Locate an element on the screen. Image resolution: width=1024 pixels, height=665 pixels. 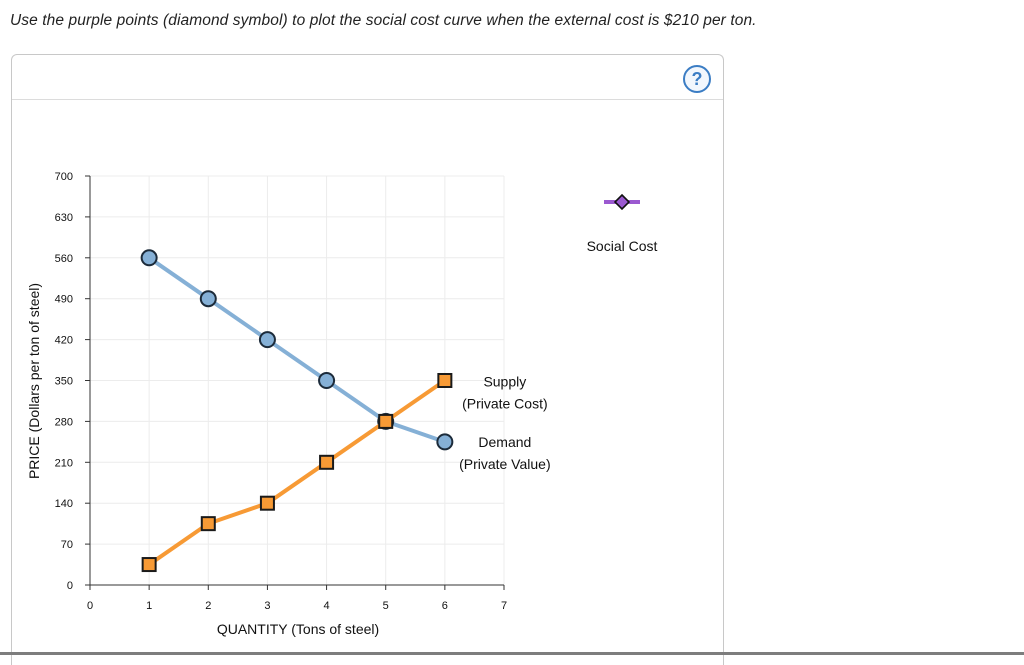
supply-label: Supply is located at coordinates (504, 382).